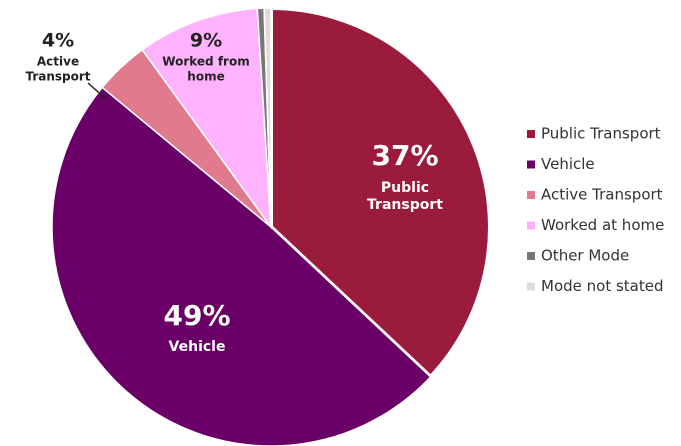  Describe the element at coordinates (602, 286) in the screenshot. I see `legend-label: Mode not stated` at that location.